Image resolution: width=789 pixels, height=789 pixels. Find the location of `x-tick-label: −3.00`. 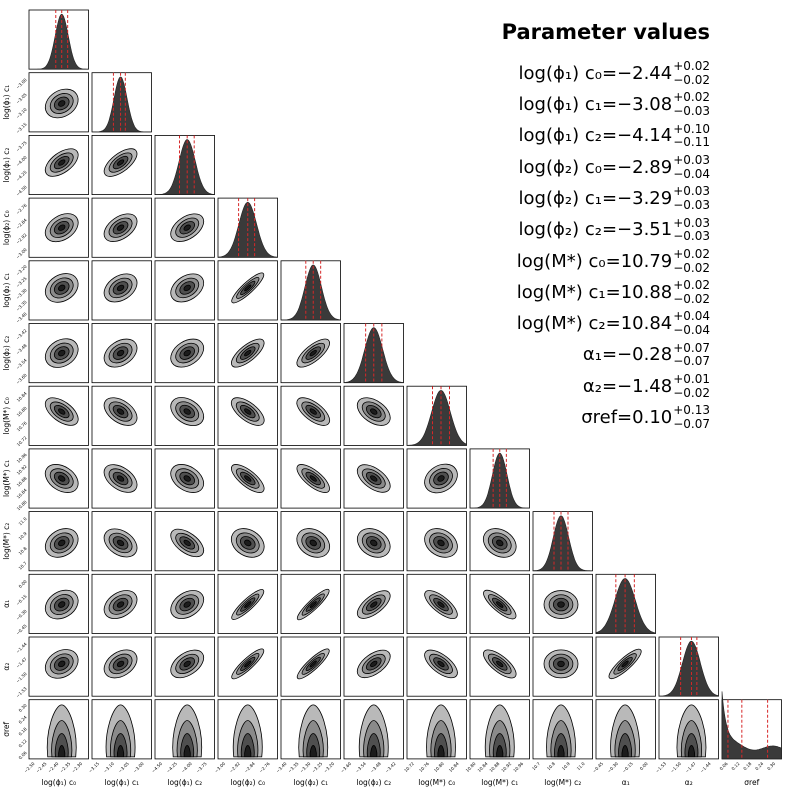

x-tick-label: −3.00 is located at coordinates (220, 767).